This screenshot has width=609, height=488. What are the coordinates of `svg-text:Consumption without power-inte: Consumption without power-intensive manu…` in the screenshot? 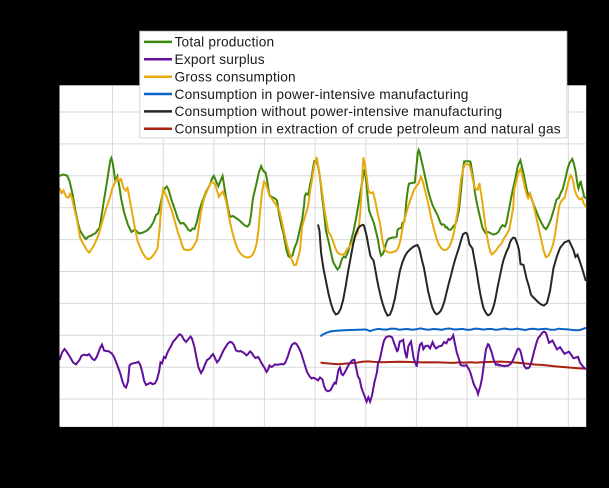 It's located at (339, 111).